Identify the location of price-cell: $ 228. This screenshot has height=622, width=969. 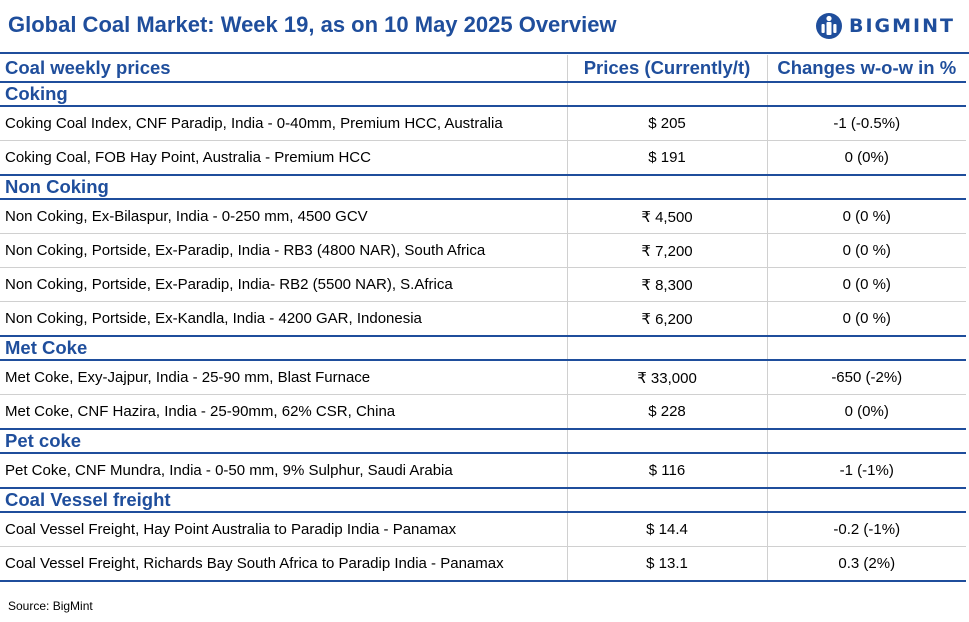
(666, 412).